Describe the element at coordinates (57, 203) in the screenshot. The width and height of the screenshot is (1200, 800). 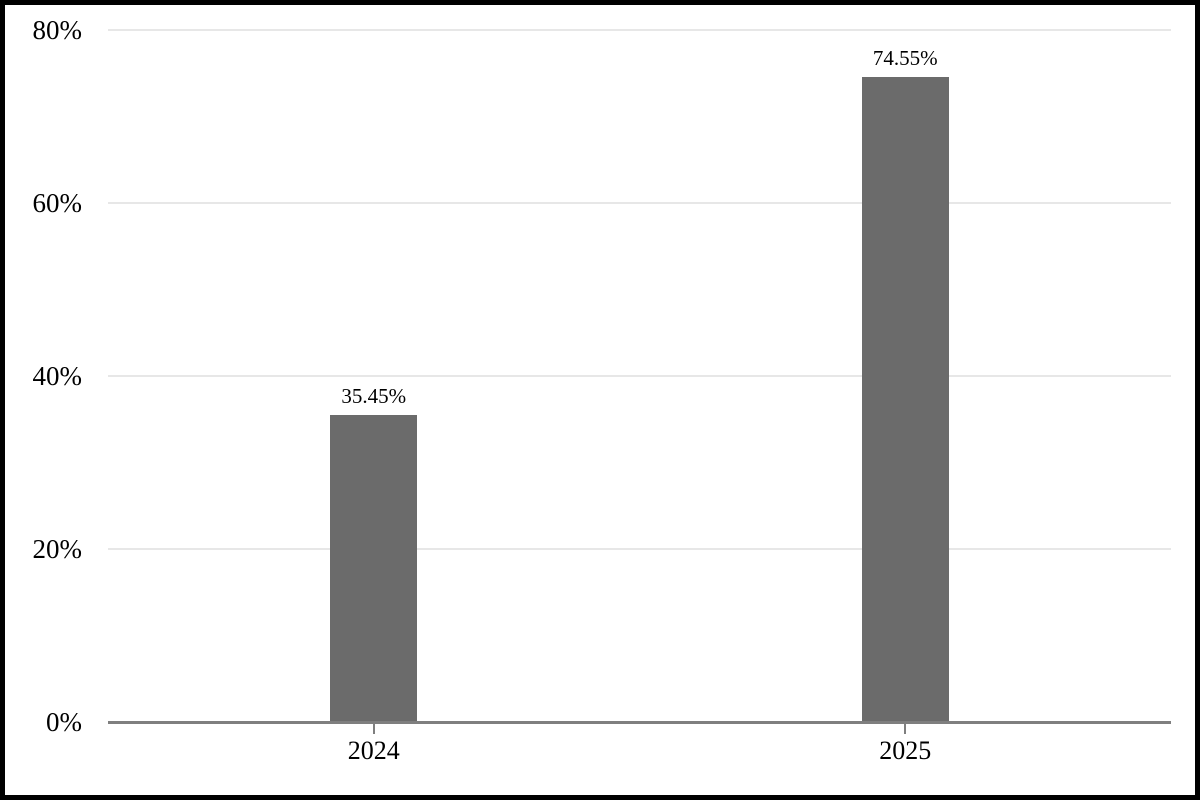
I see `y-tick-label: 60%` at that location.